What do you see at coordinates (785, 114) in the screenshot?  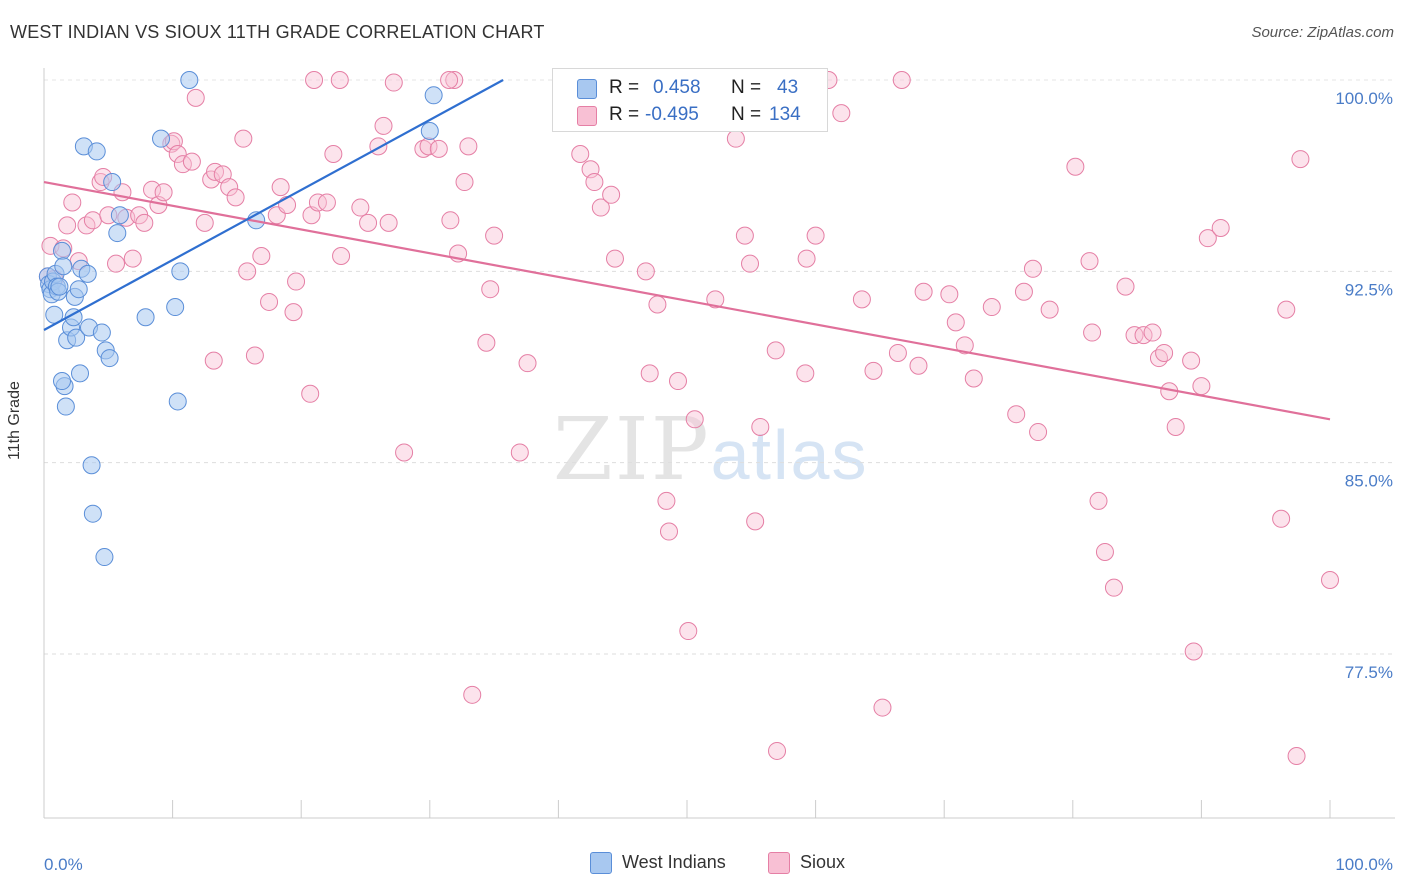 I see `legend-n-value: 134` at bounding box center [785, 114].